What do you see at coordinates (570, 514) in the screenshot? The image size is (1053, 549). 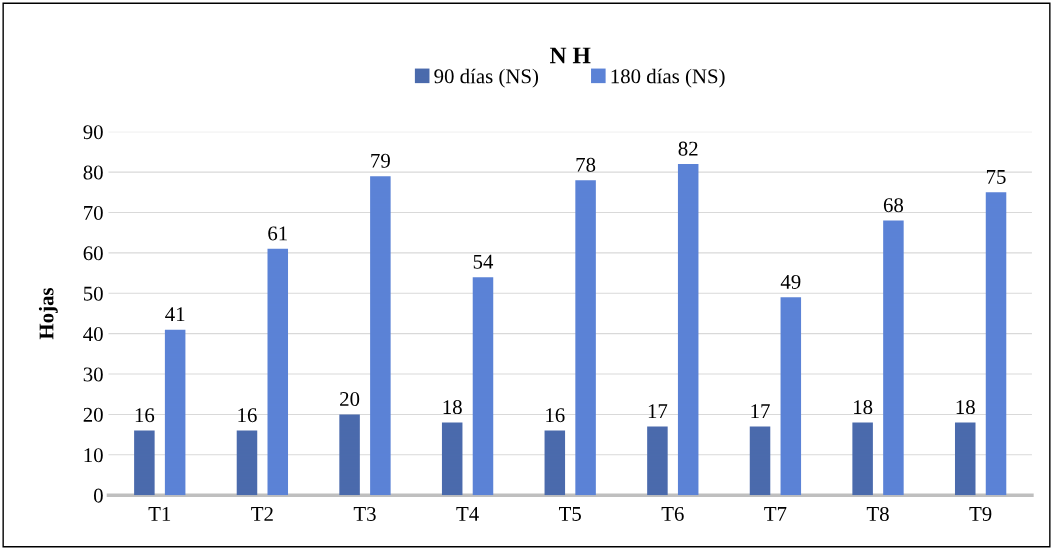 I see `x-tick-label: T5` at bounding box center [570, 514].